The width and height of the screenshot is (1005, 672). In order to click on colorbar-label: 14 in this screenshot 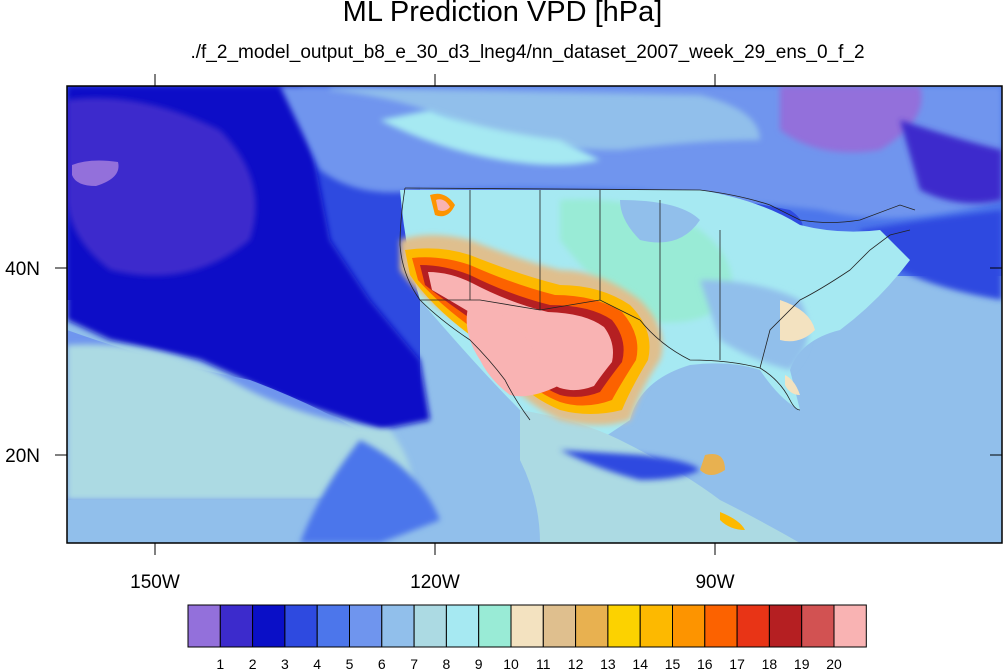, I will do `click(640, 664)`.